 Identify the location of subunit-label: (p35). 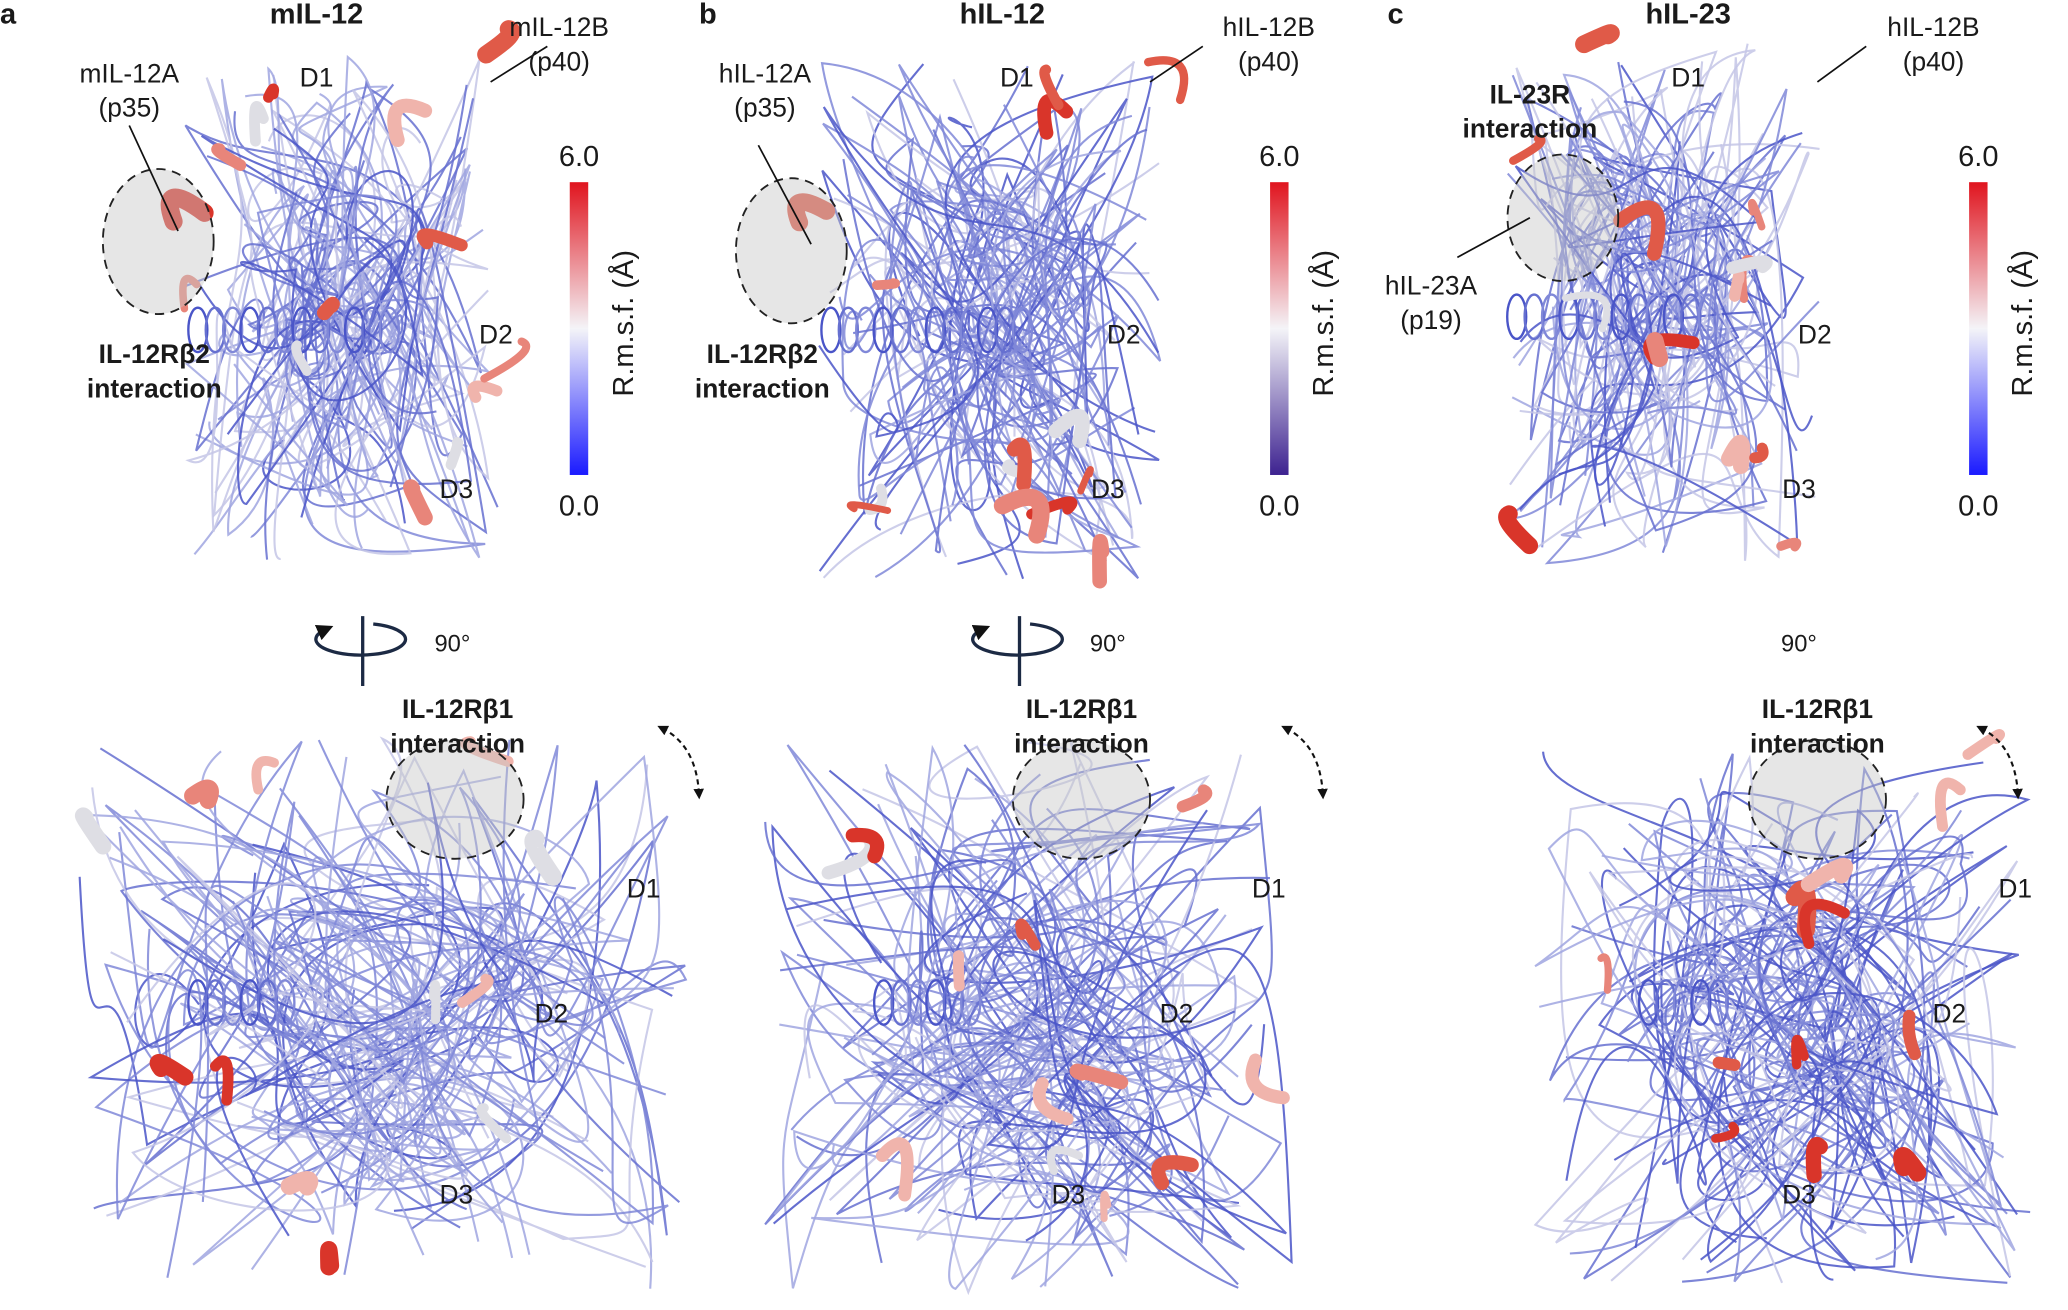
(765, 108).